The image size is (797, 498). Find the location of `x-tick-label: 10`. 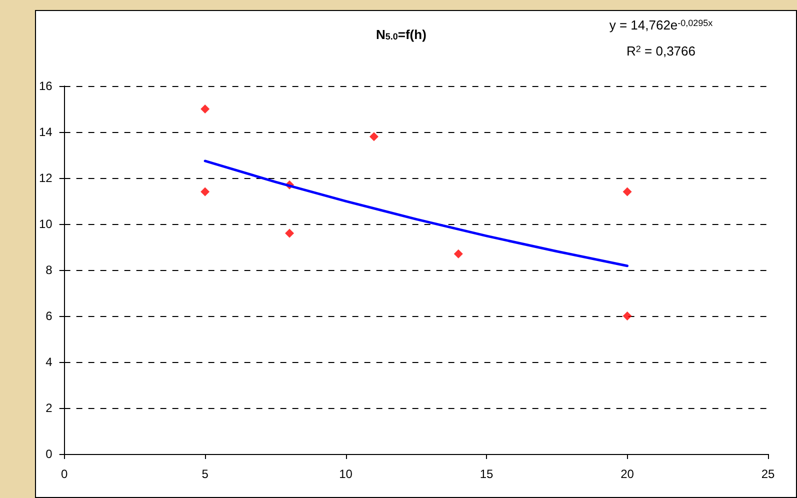

x-tick-label: 10 is located at coordinates (346, 474).